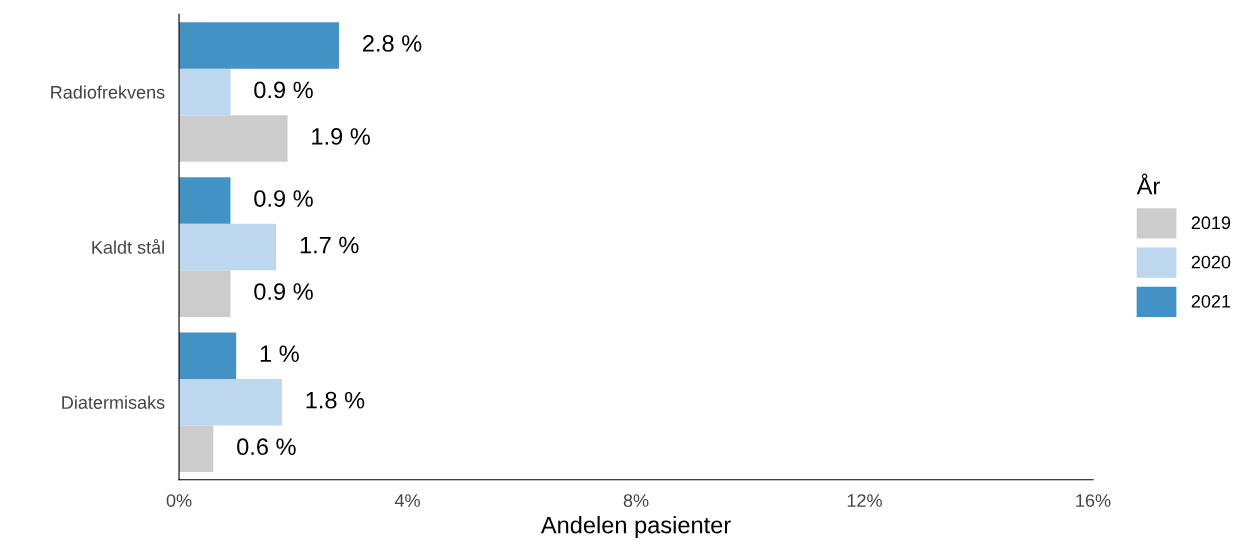 The image size is (1252, 554). What do you see at coordinates (108, 92) in the screenshot?
I see `y-tick-label: Radiofrekvens` at bounding box center [108, 92].